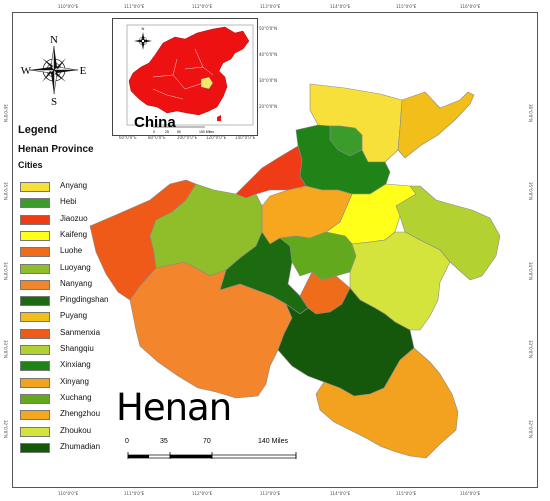 The image size is (550, 501). I want to click on legend-title: Legend, so click(38, 130).